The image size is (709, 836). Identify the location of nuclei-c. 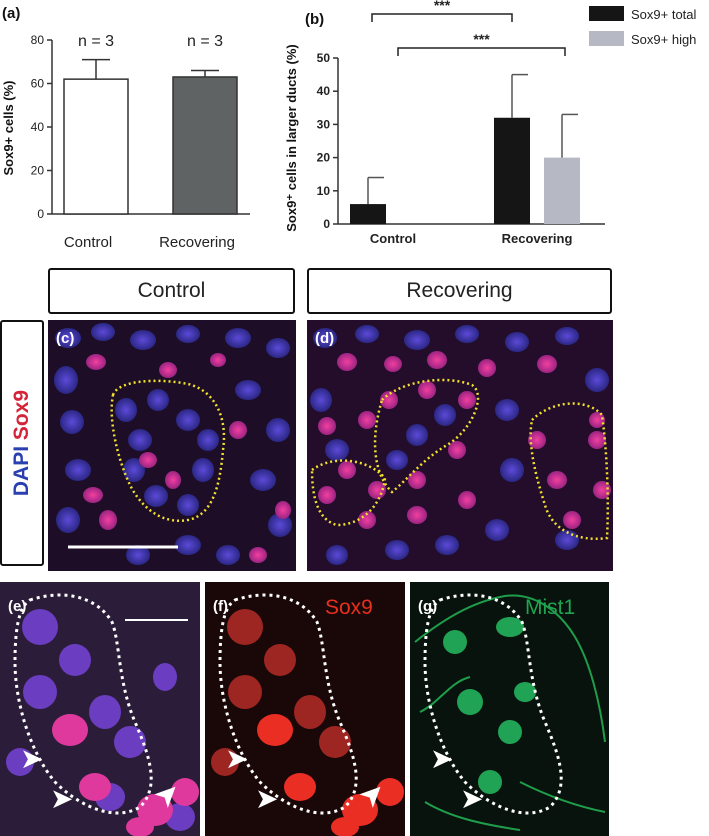
(173, 444).